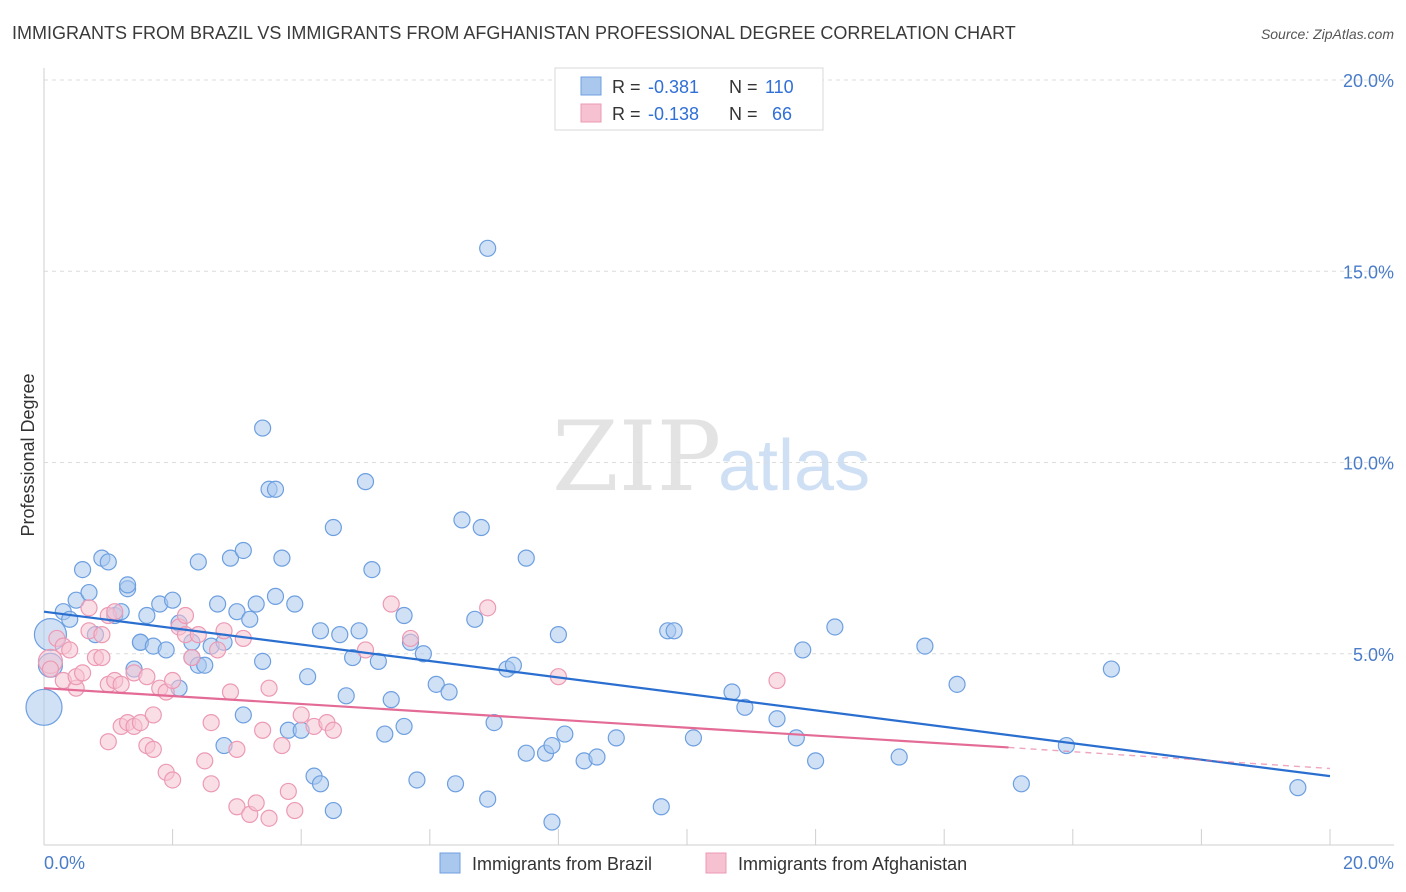  Describe the element at coordinates (1169, 758) in the screenshot. I see `trend-line-dashed-afghanistan` at that location.